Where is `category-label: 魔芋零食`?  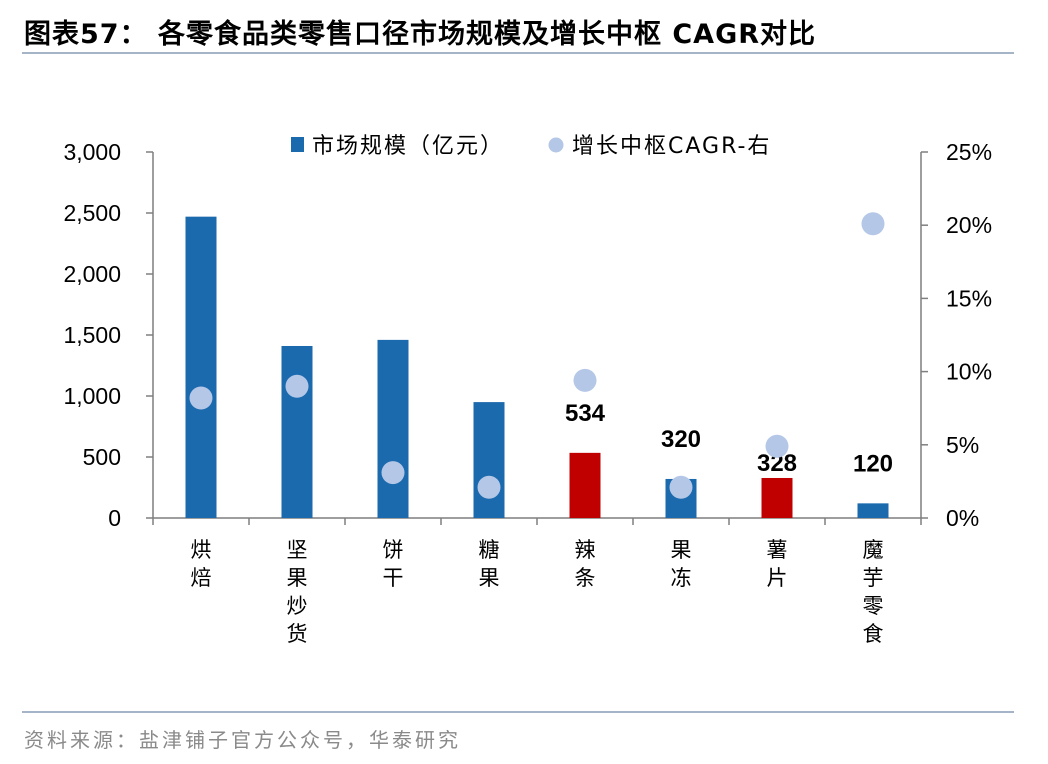
category-label: 魔芋零食 is located at coordinates (873, 592).